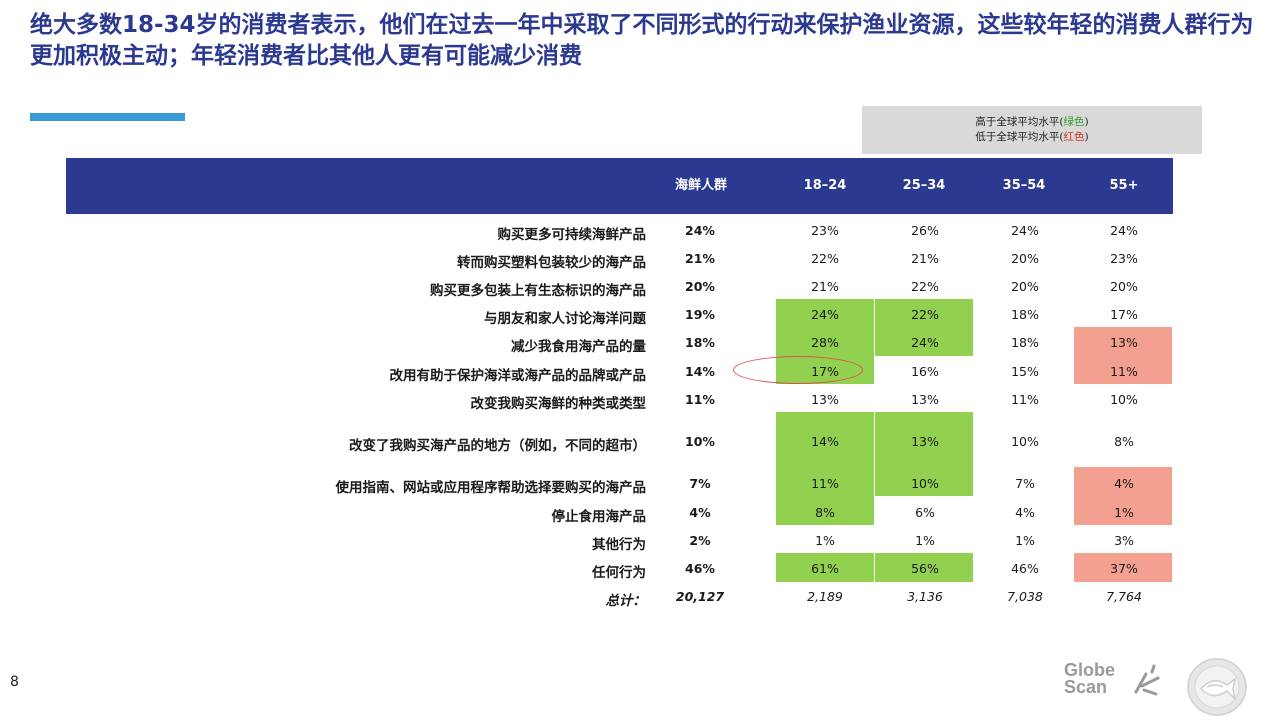 The image size is (1280, 720). I want to click on legend-above-text: 高于全球平均水平(, so click(1019, 122).